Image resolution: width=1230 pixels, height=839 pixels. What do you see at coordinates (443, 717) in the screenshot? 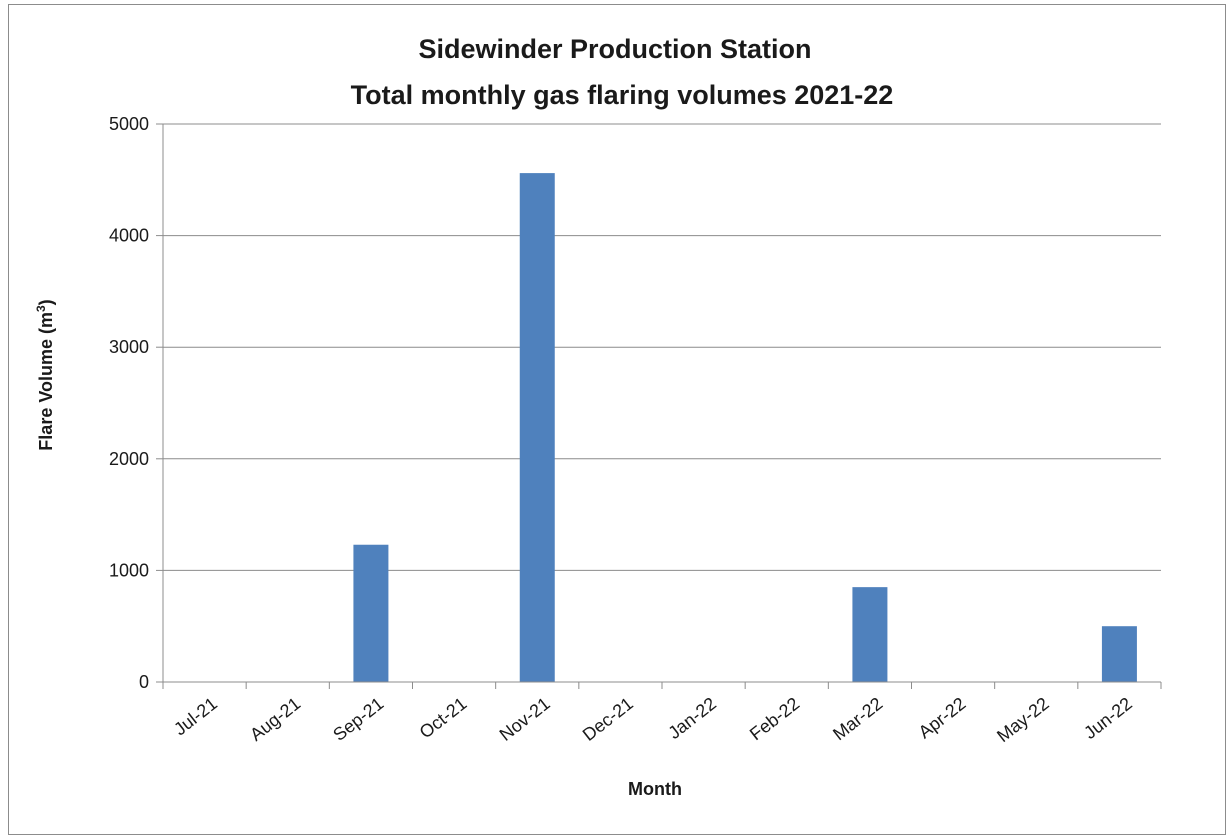
I see `x-tick-label-Oct-21: Oct-21` at bounding box center [443, 717].